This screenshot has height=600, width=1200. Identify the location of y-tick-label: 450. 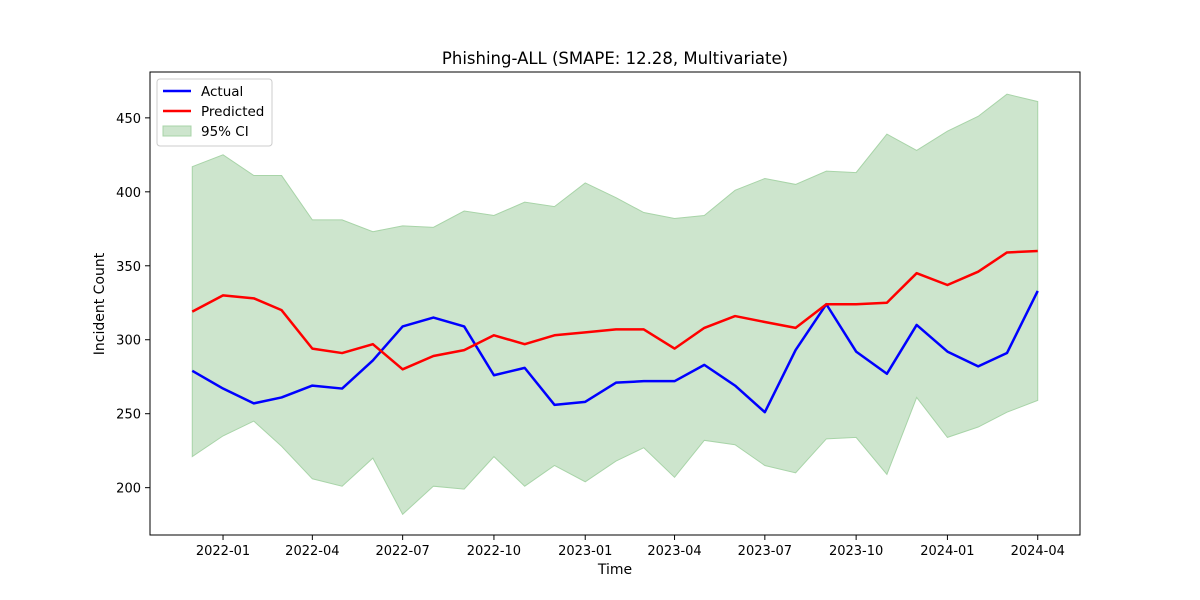
(128, 119).